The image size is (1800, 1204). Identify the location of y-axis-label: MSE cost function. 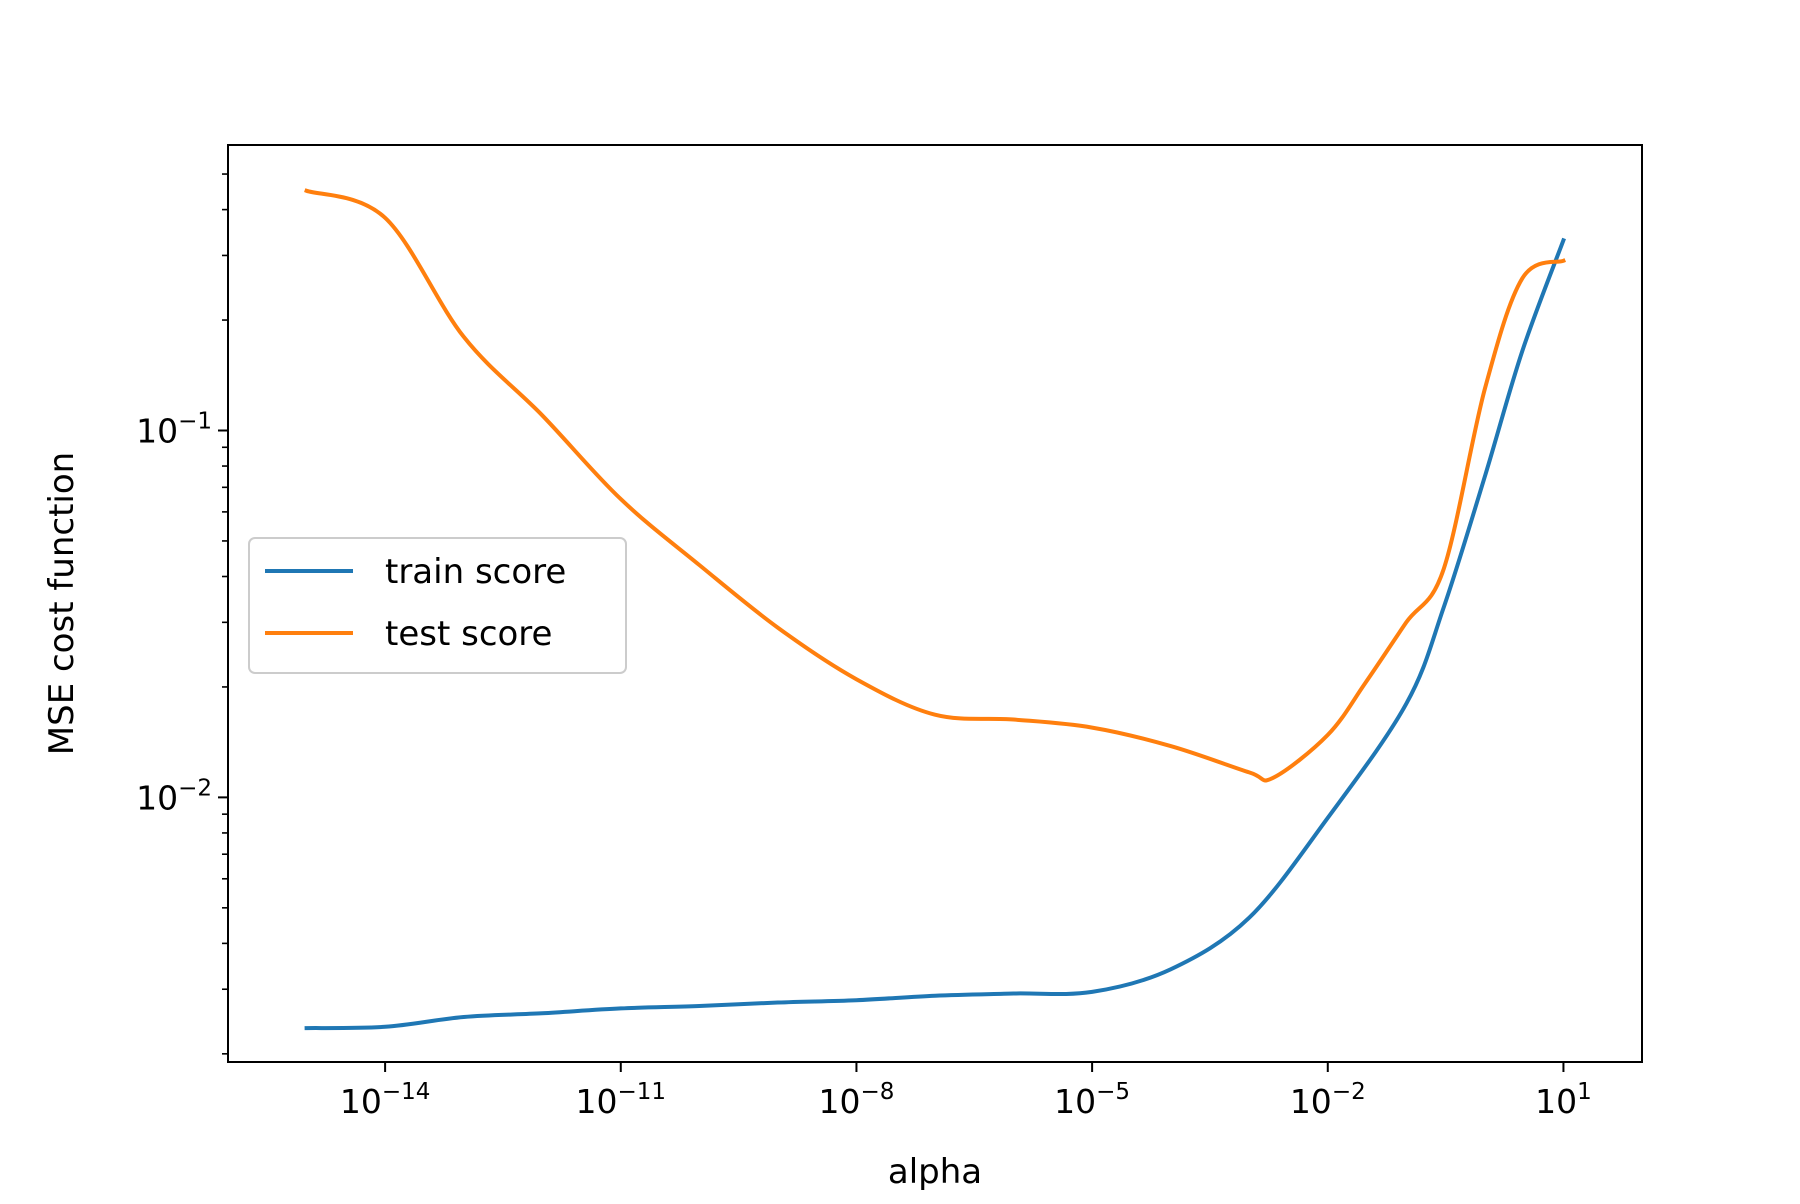
(62, 603).